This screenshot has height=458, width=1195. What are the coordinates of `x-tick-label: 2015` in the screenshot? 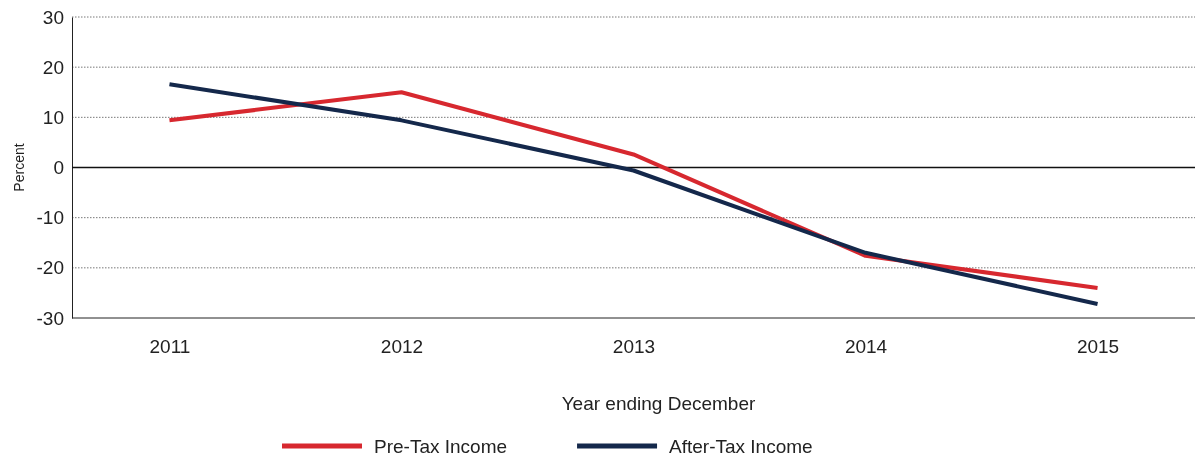 It's located at (1098, 347).